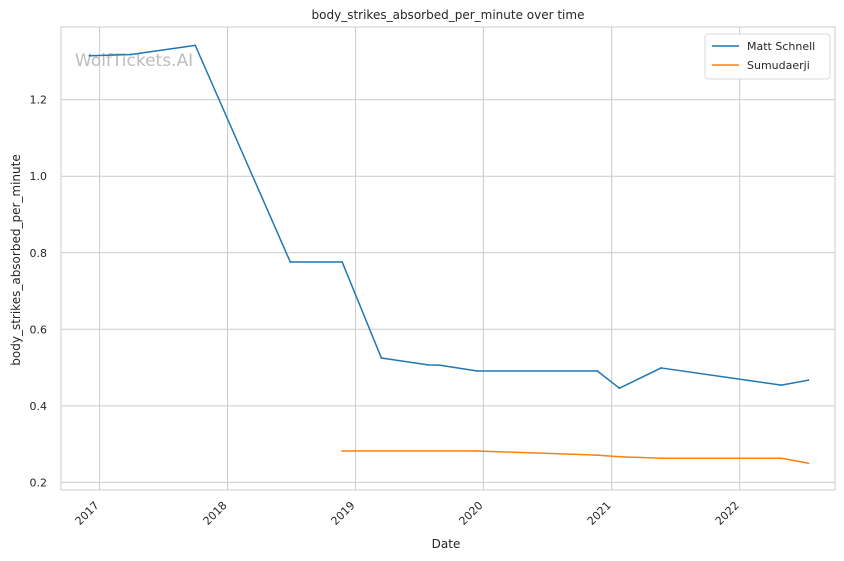 This screenshot has width=844, height=561. Describe the element at coordinates (39, 100) in the screenshot. I see `y-tick-label: 1.2` at that location.